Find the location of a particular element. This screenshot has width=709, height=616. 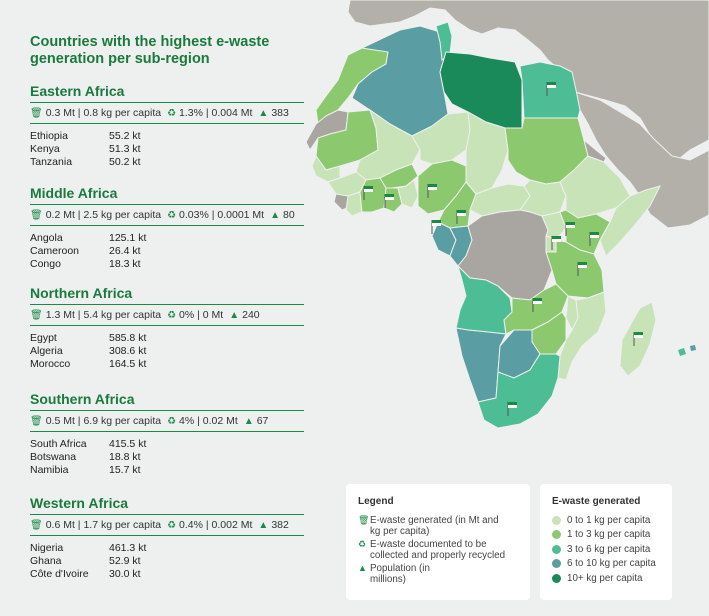

country-liberia is located at coordinates (354, 204).